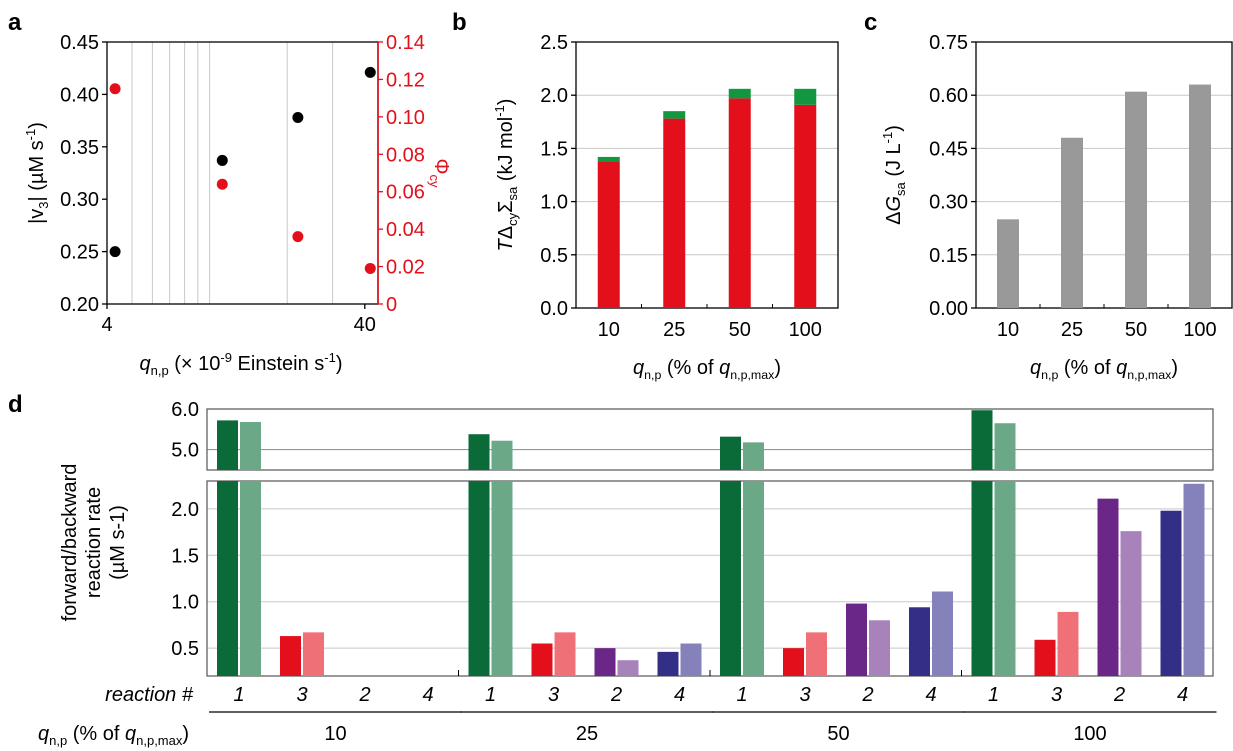  Describe the element at coordinates (894, 204) in the screenshot. I see `axis-label-symbol: G` at that location.